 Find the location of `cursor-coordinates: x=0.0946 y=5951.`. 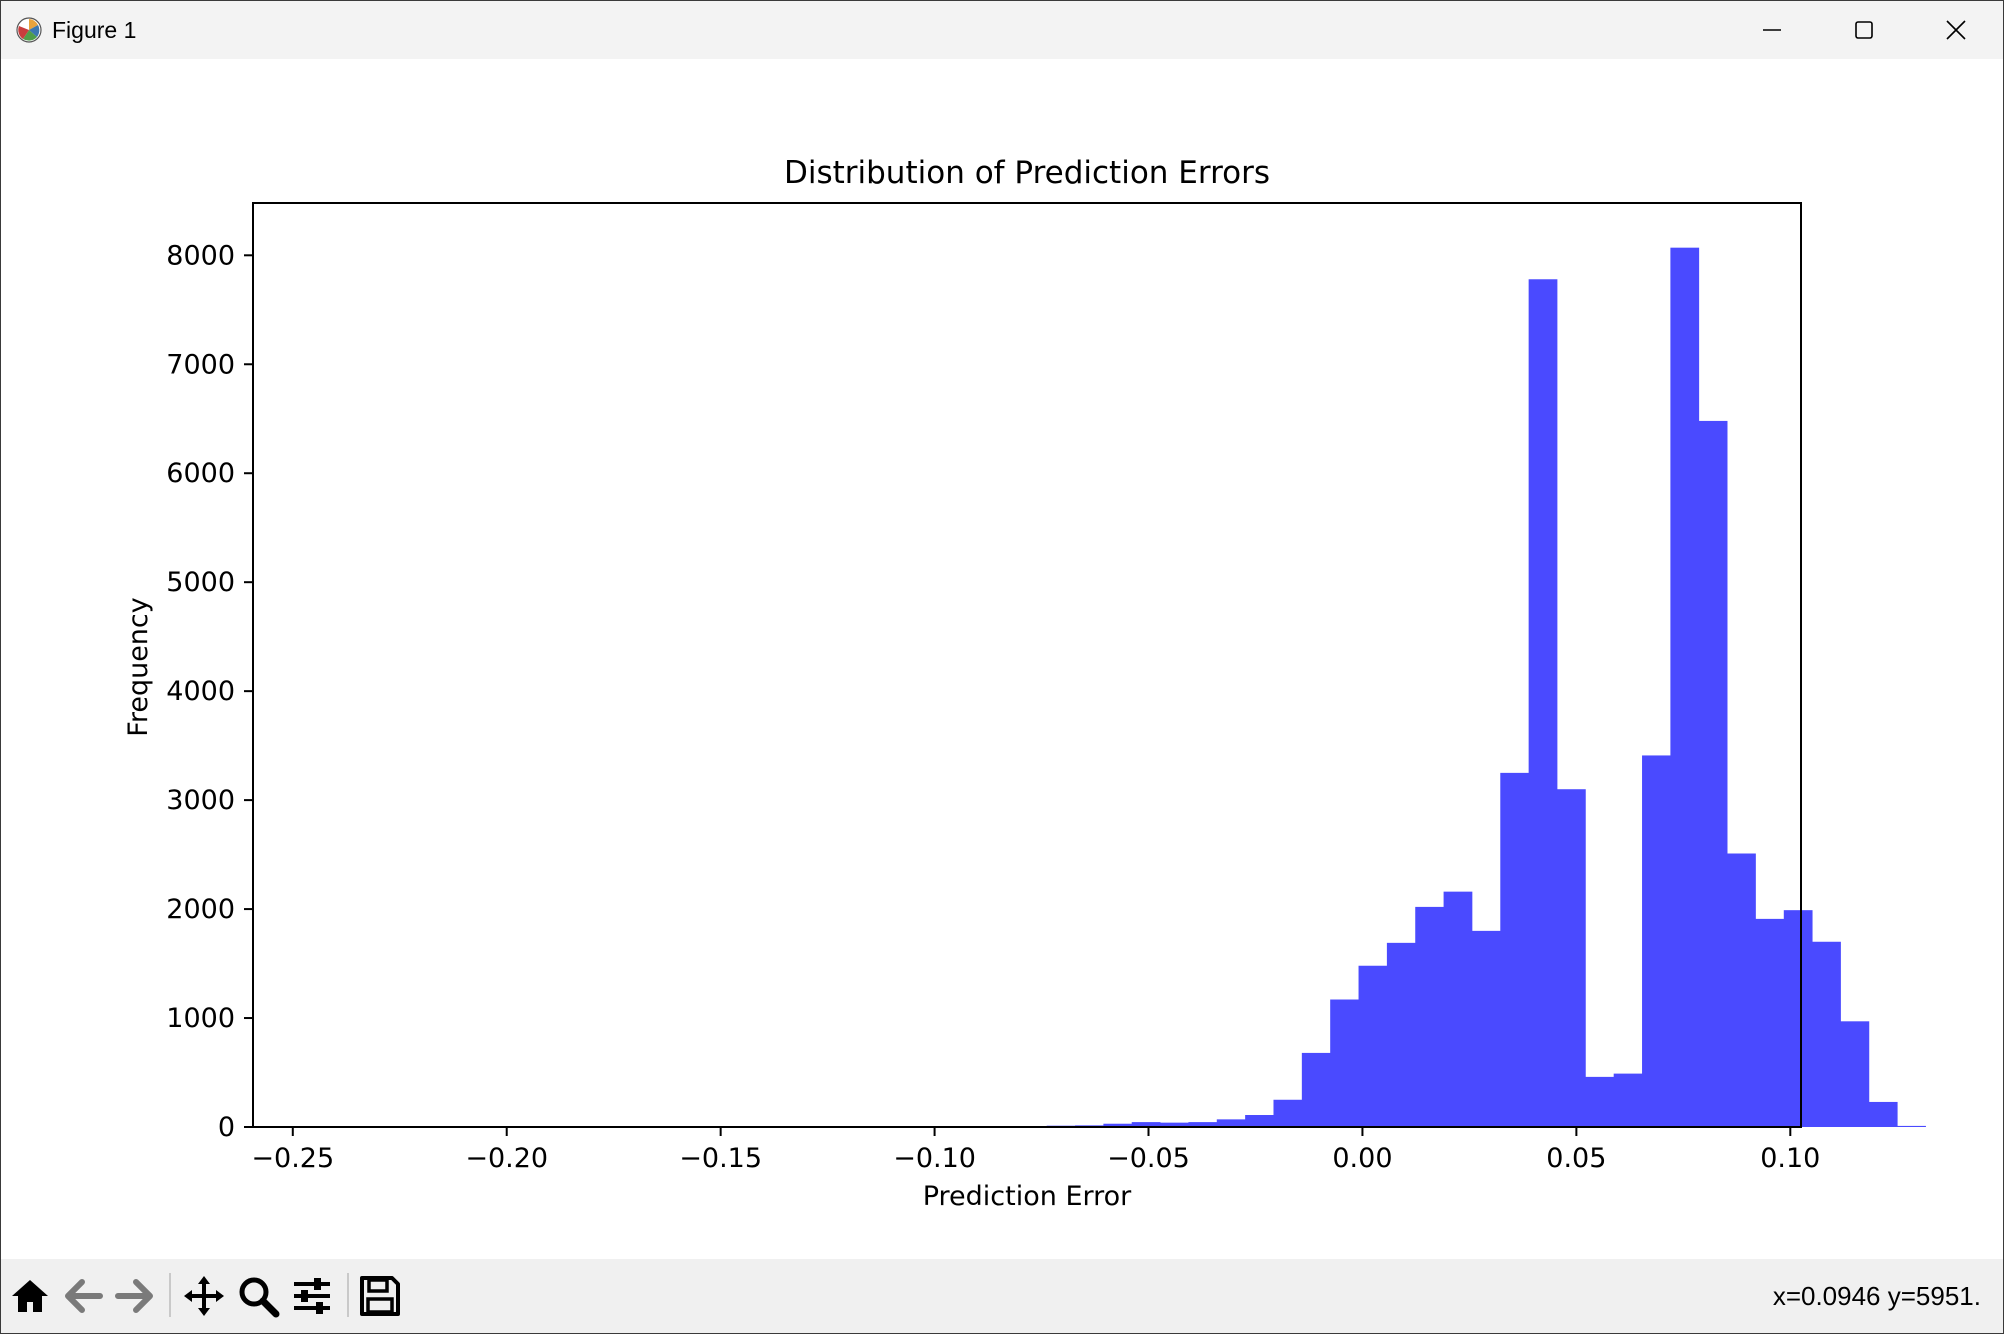

cursor-coordinates: x=0.0946 y=5951. is located at coordinates (1876, 1296).